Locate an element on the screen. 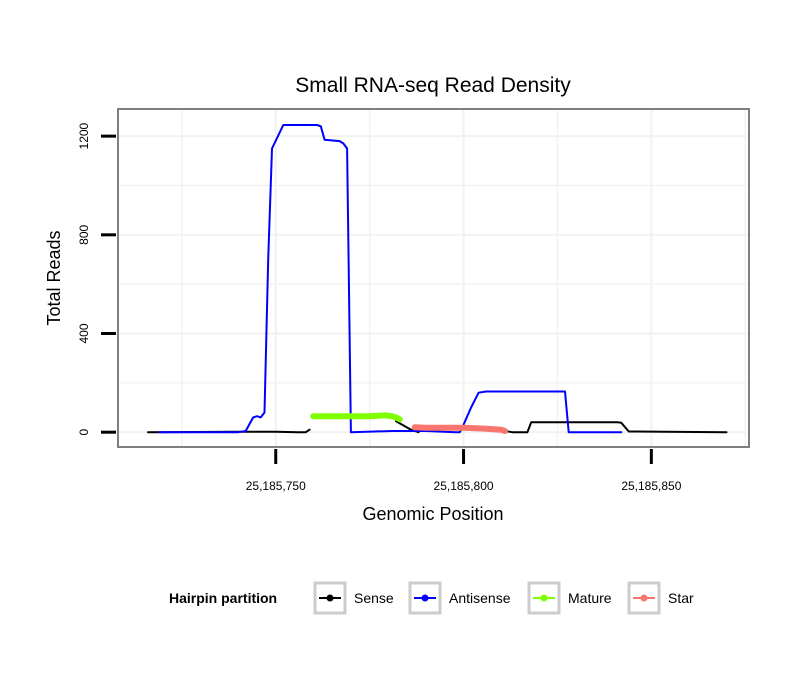  x-axis: 25,185,750 25,185,800 25,185,850 is located at coordinates (464, 471).